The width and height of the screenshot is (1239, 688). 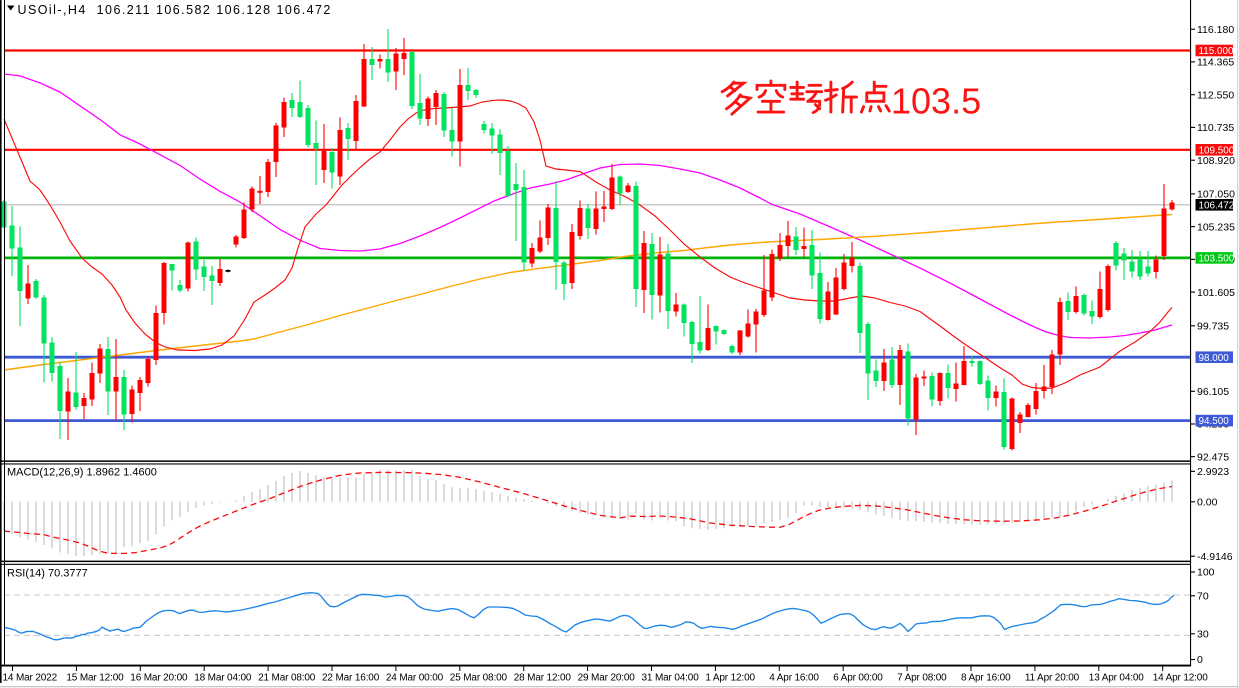 What do you see at coordinates (223, 678) in the screenshot?
I see `svg-text: 18 Mar 04:00` at bounding box center [223, 678].